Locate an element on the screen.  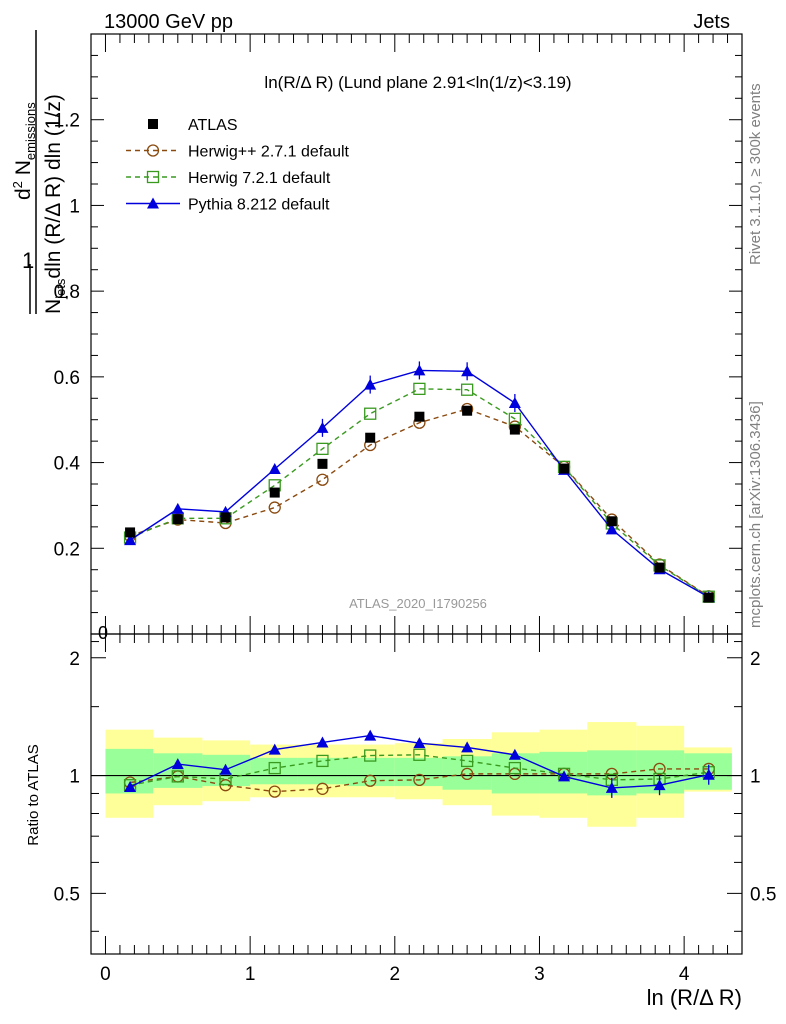
legend-label-atlas: ATLAS is located at coordinates (213, 125).